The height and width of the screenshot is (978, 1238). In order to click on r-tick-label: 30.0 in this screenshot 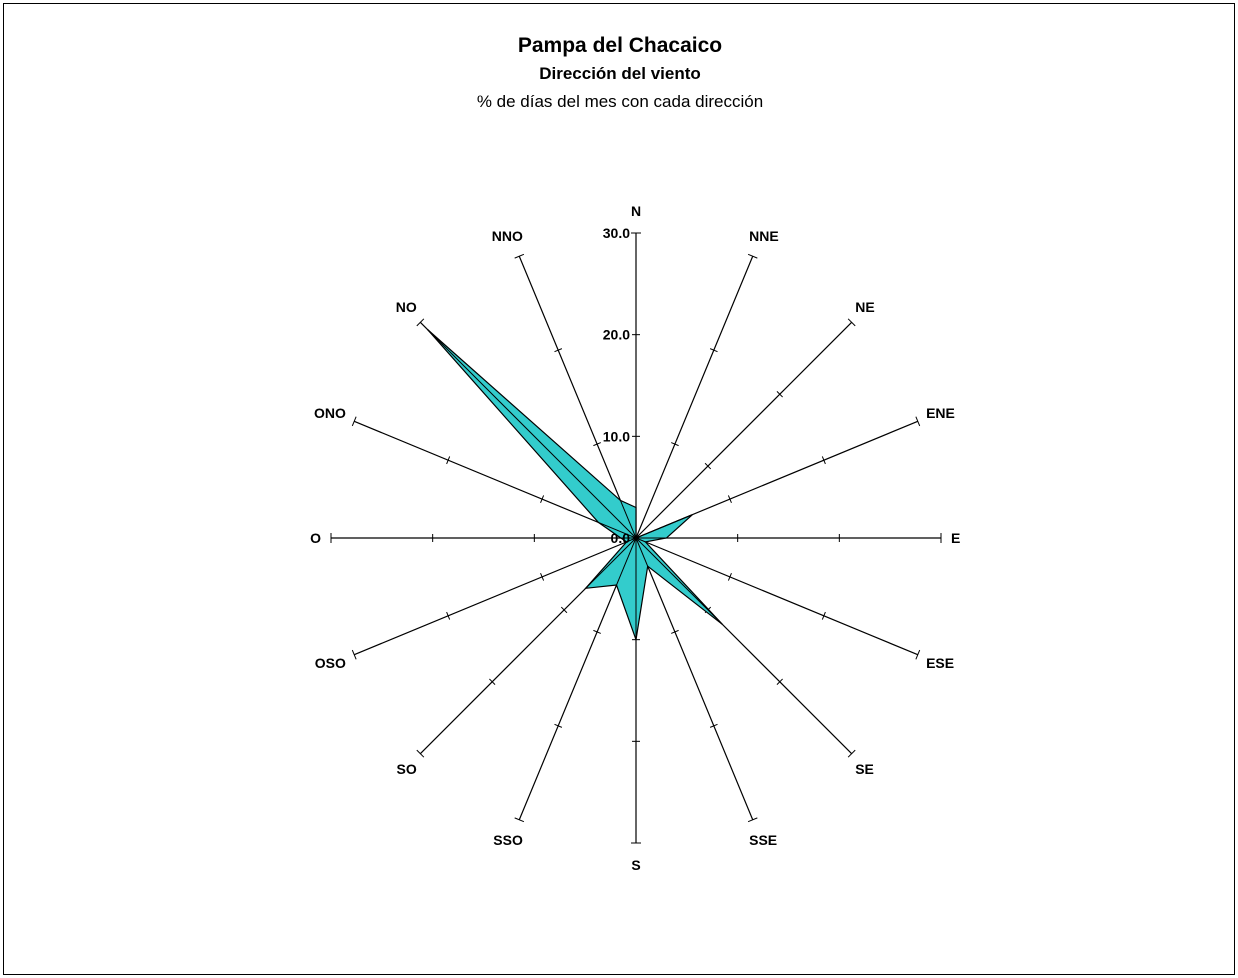, I will do `click(616, 233)`.